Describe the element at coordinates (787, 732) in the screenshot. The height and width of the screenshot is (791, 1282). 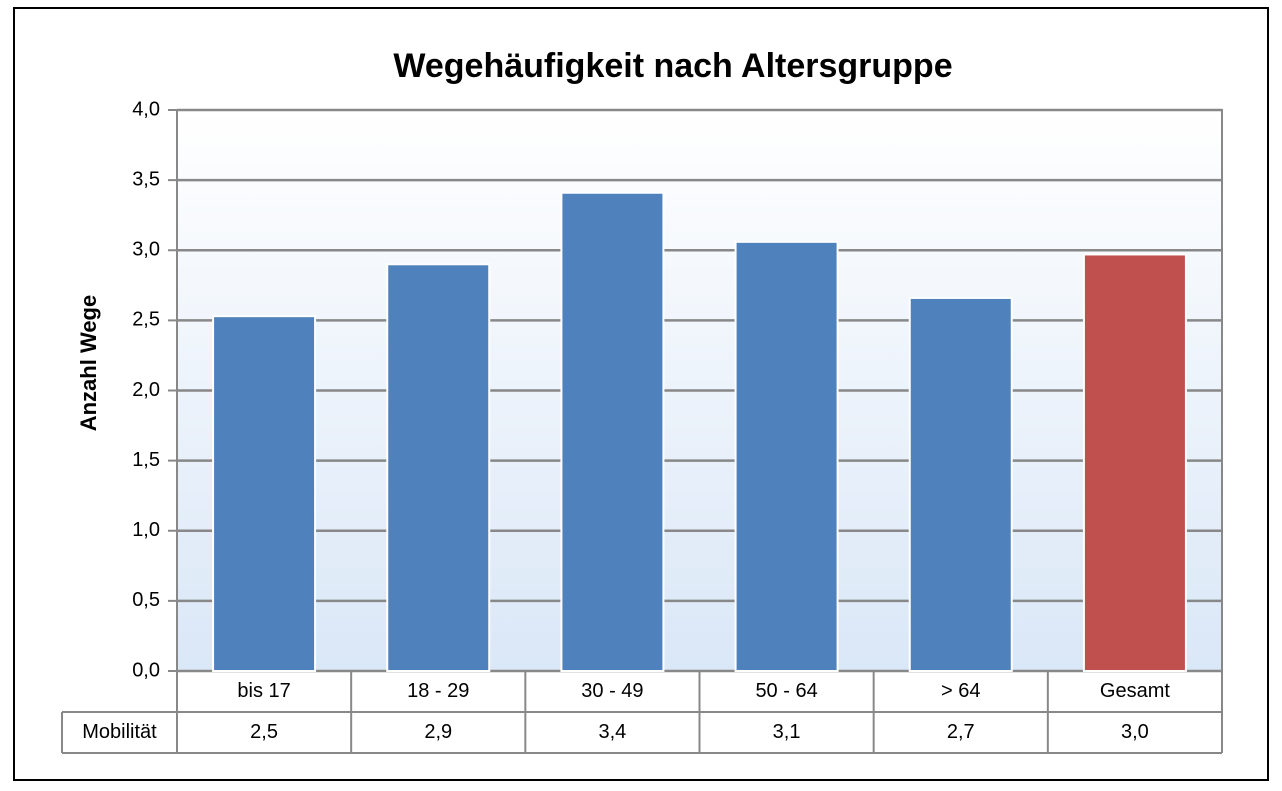
I see `data-label: 3,1` at that location.